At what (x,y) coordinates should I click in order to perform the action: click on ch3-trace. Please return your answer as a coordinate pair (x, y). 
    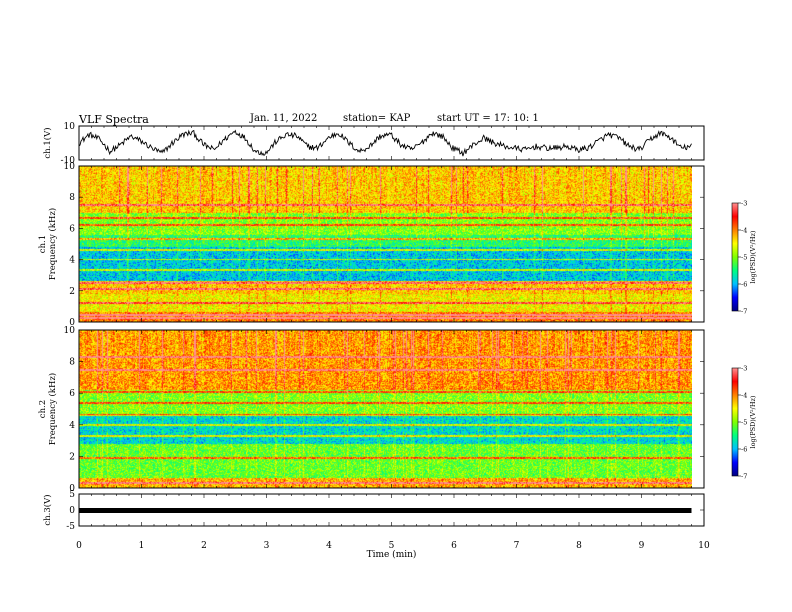
    Looking at the image, I should click on (385, 510).